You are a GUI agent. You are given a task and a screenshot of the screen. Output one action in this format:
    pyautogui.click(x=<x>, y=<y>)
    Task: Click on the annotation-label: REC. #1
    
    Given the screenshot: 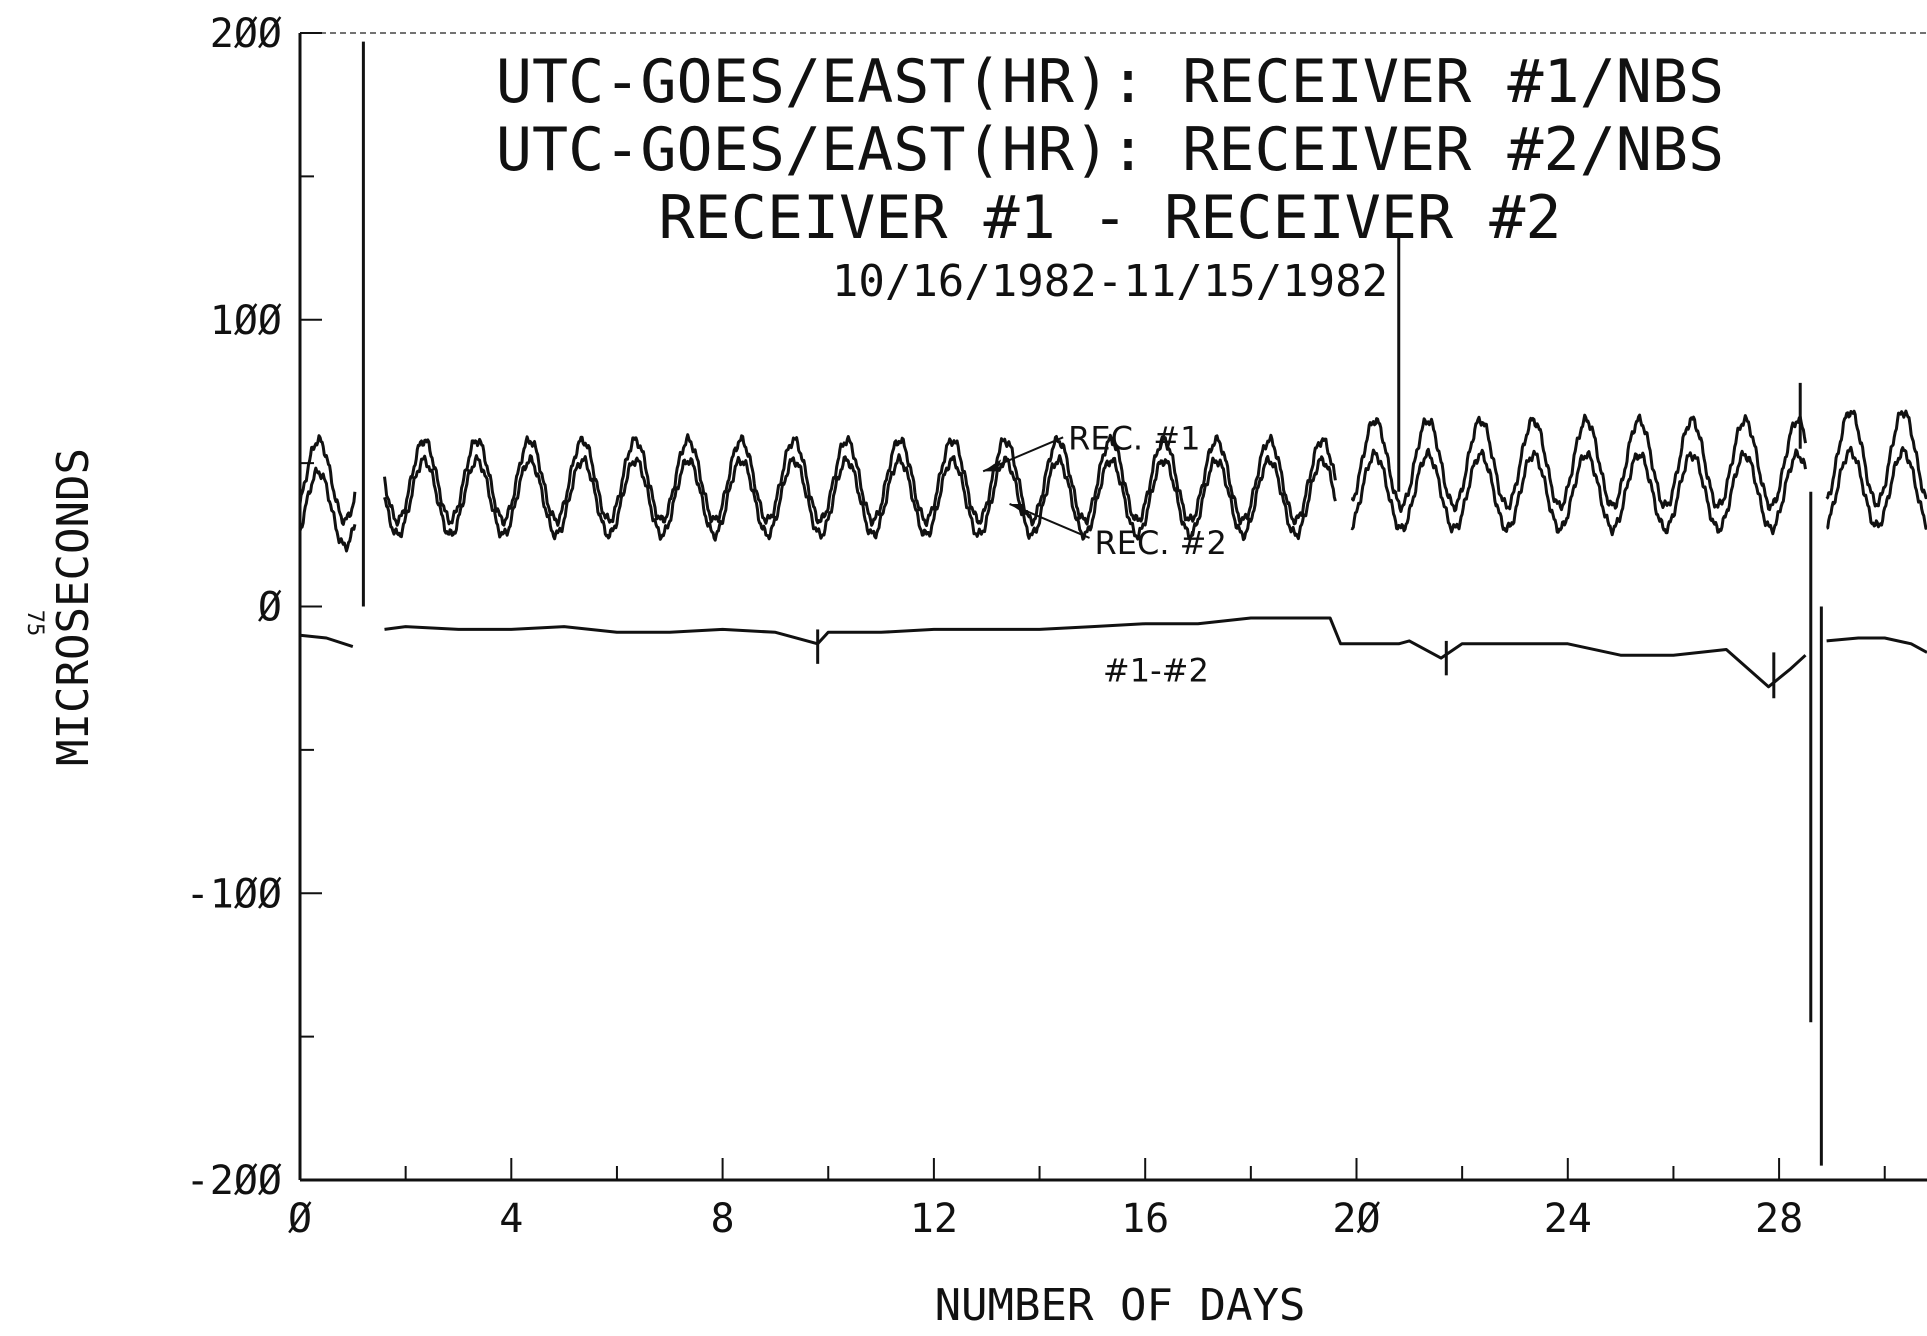 What is the action you would take?
    pyautogui.click(x=1134, y=438)
    